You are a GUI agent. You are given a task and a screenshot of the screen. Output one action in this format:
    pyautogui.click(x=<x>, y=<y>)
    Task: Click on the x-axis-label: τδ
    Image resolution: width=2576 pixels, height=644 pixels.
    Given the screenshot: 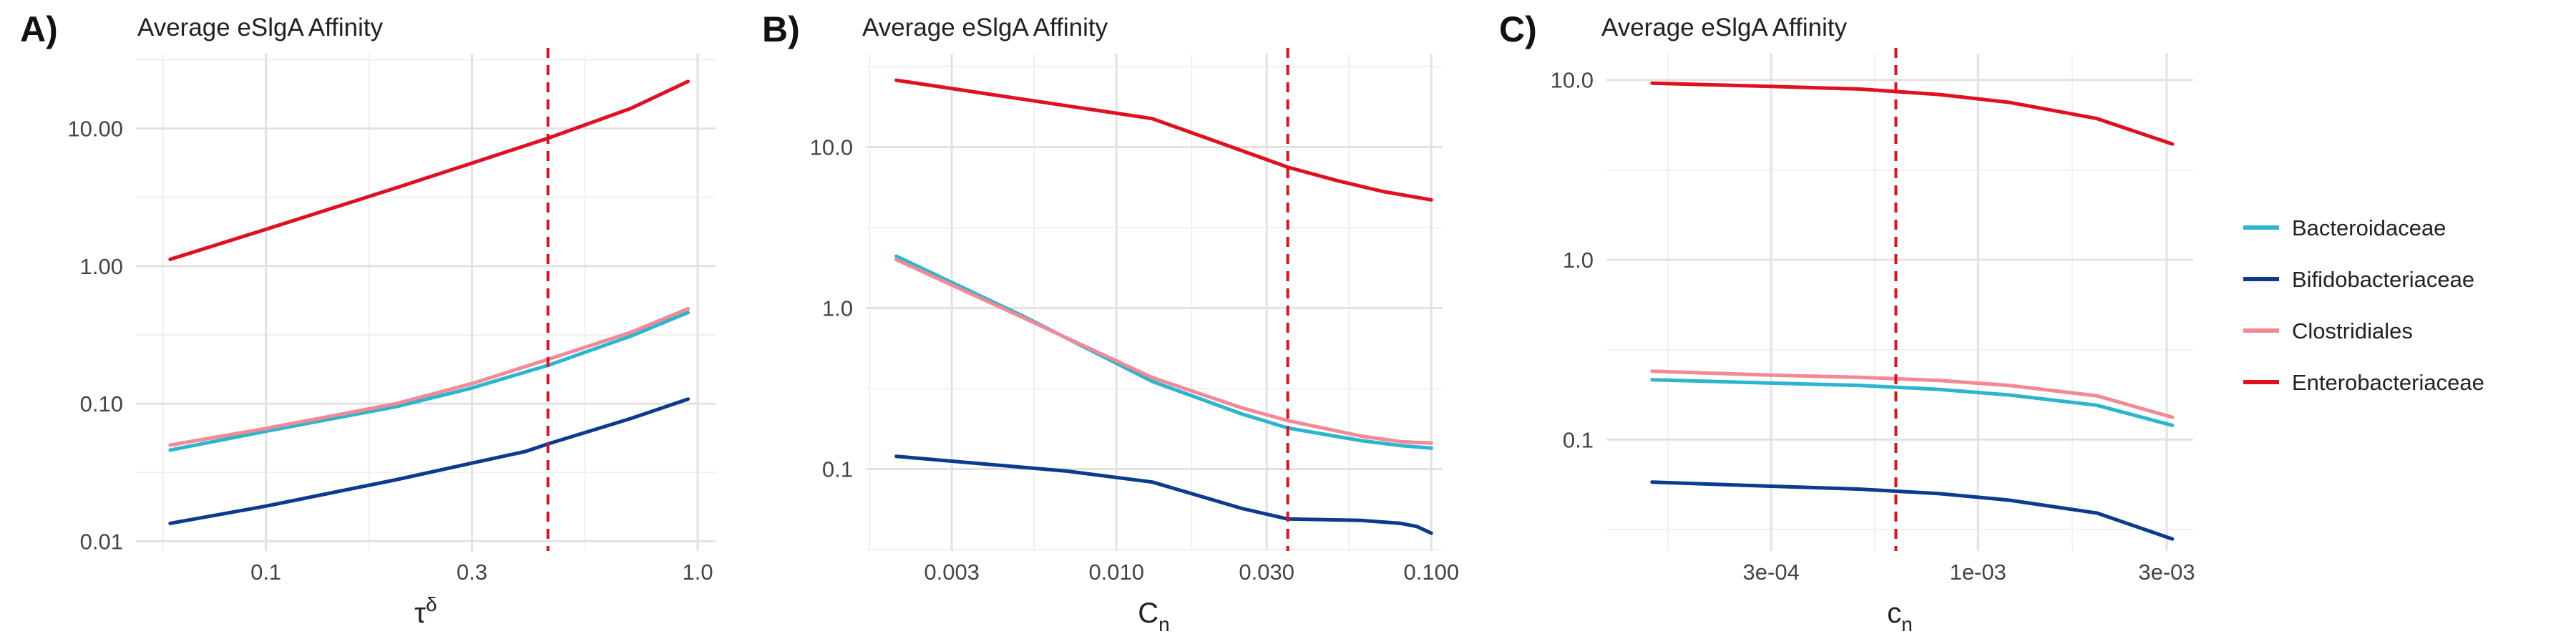 What is the action you would take?
    pyautogui.click(x=425, y=611)
    